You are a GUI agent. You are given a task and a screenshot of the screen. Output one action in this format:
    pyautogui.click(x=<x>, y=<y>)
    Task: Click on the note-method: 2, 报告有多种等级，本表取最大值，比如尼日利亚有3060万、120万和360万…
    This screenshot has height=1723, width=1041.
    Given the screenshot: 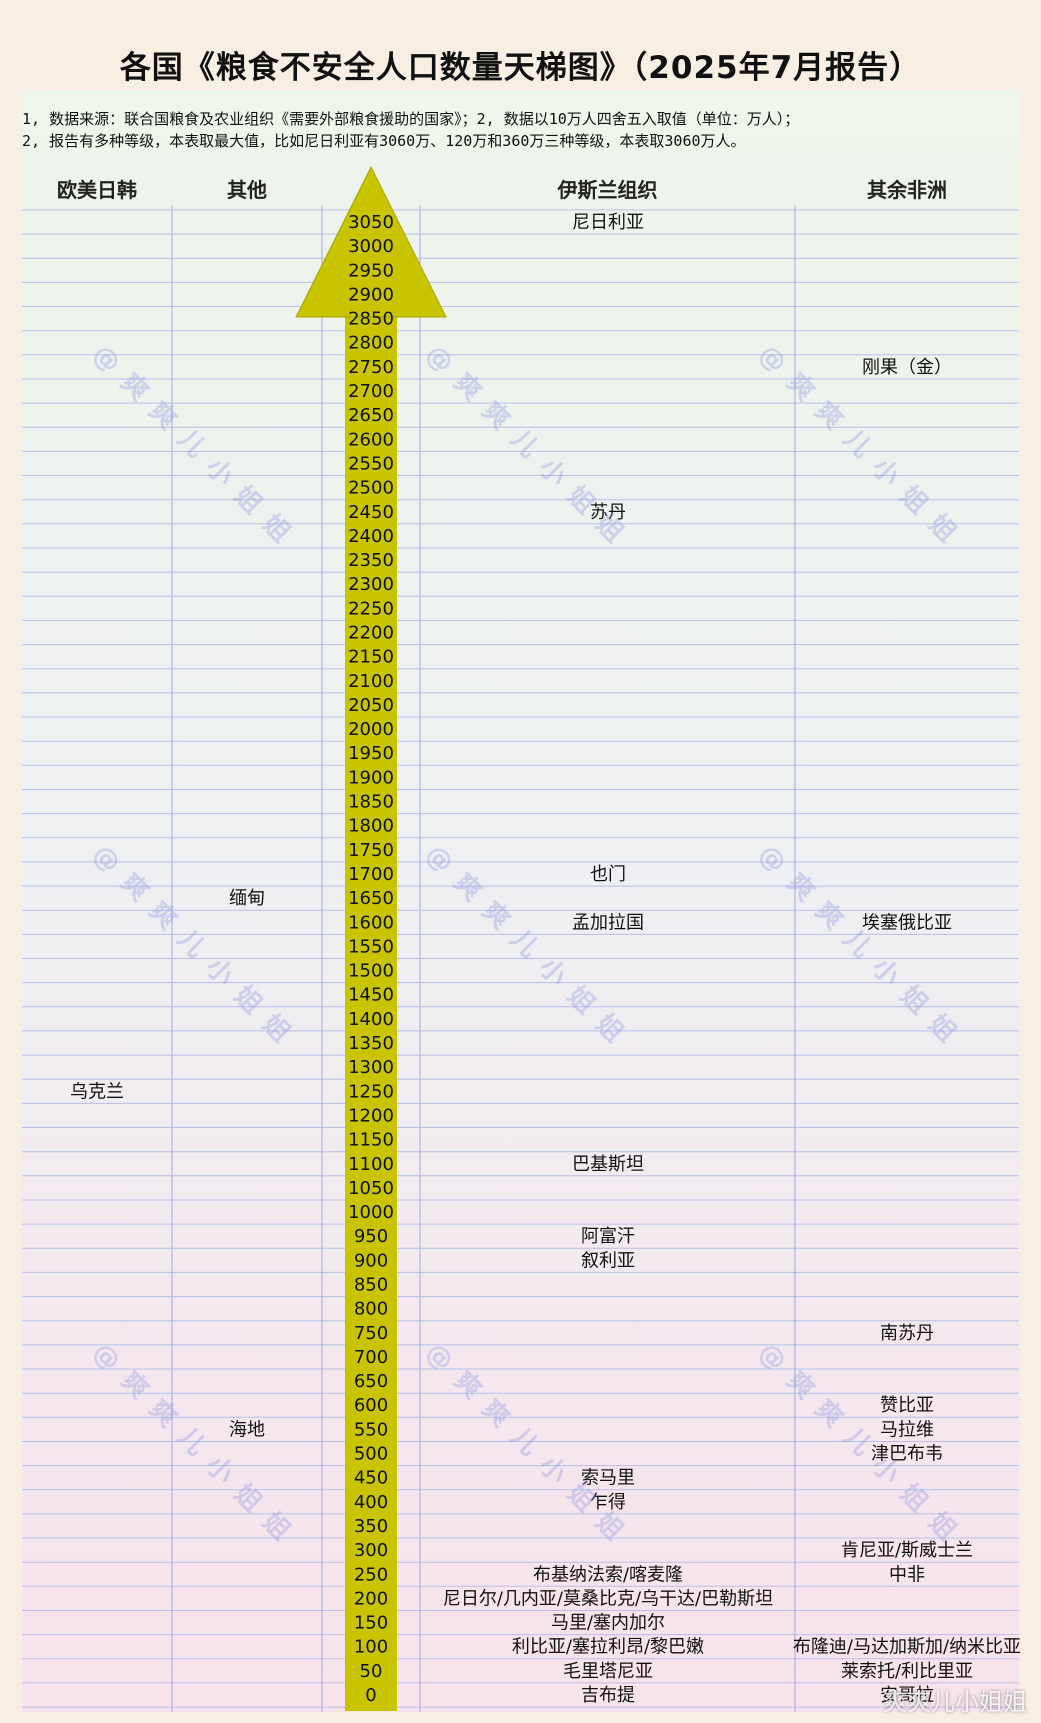 What is the action you would take?
    pyautogui.click(x=384, y=141)
    